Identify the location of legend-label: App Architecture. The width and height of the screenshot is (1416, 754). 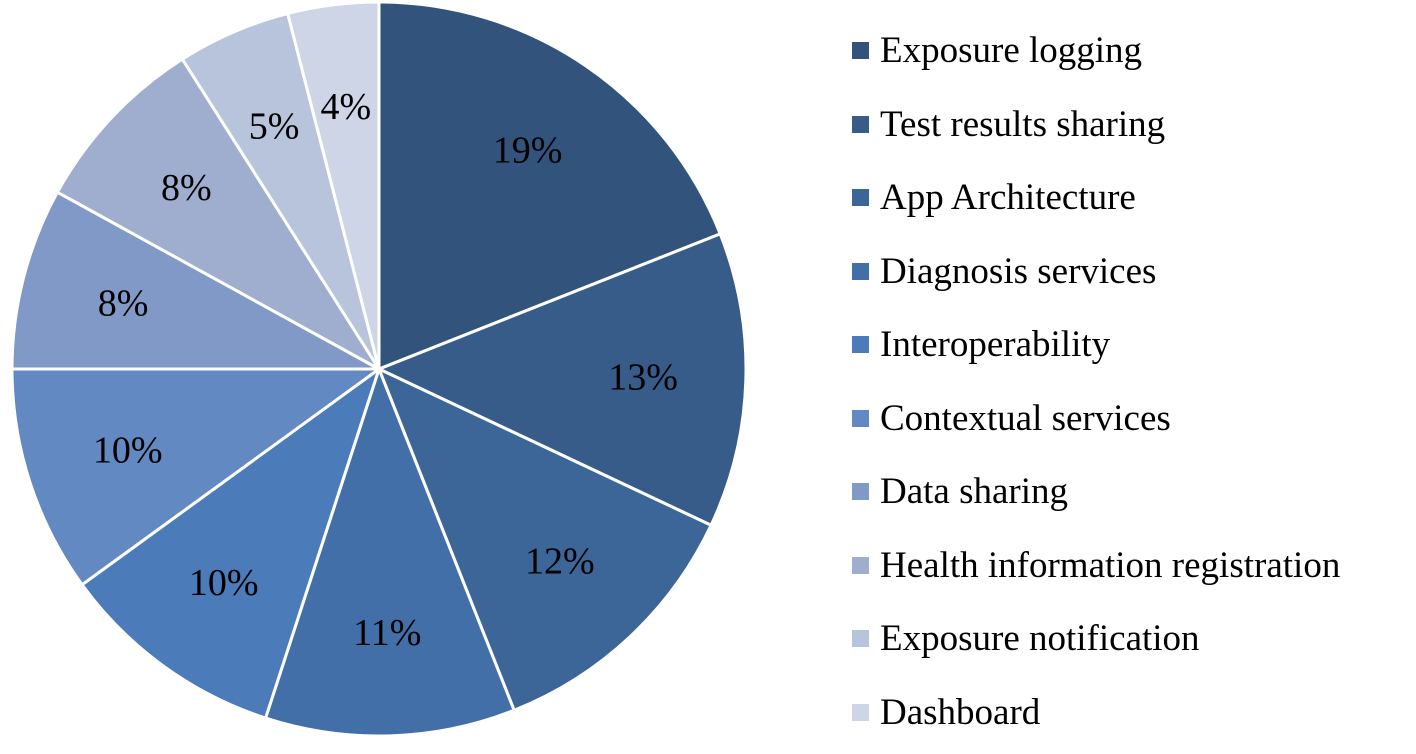
(1008, 198).